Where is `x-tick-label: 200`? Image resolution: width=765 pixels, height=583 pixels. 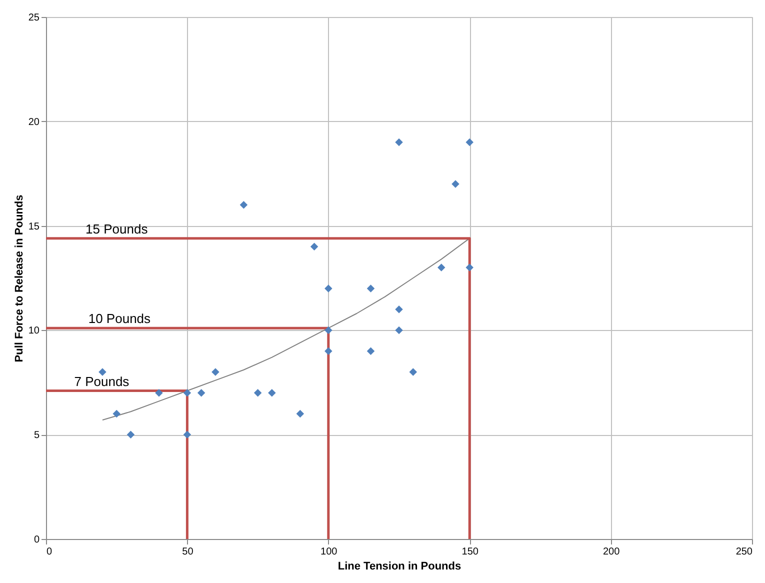
x-tick-label: 200 is located at coordinates (611, 552).